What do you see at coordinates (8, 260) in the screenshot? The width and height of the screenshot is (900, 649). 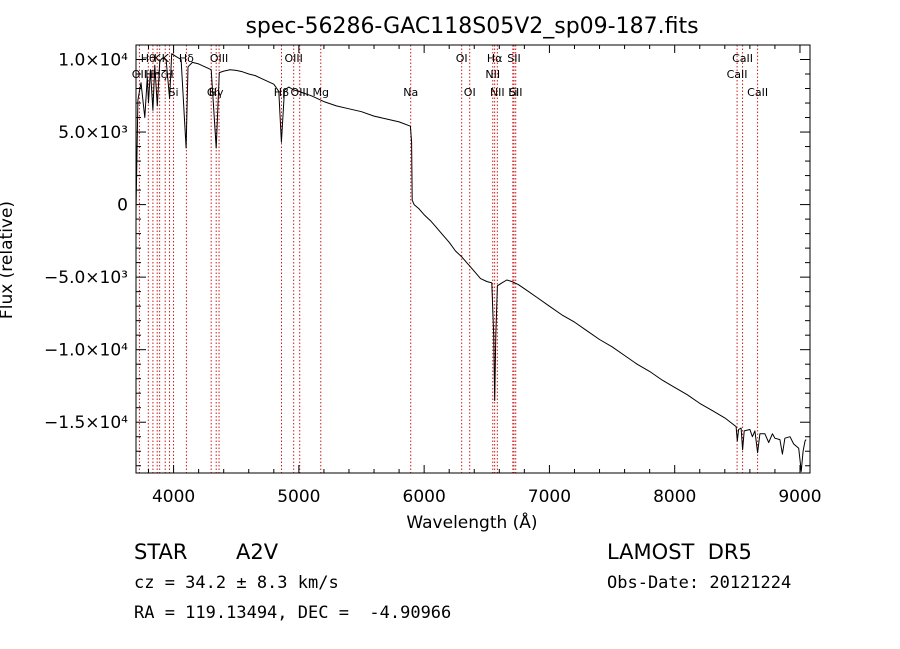 I see `y-axis-label: Flux (relative)` at bounding box center [8, 260].